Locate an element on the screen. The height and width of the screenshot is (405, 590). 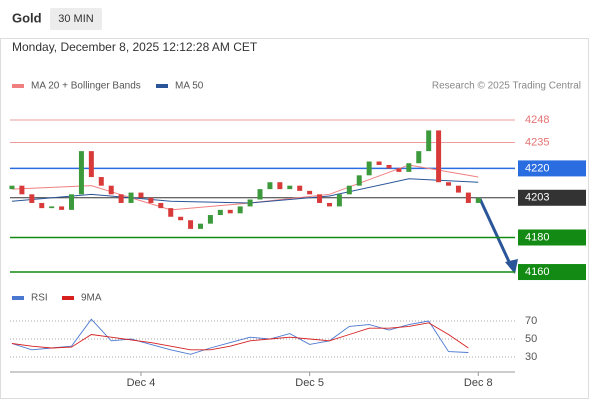
level-label: 4235 is located at coordinates (537, 142).